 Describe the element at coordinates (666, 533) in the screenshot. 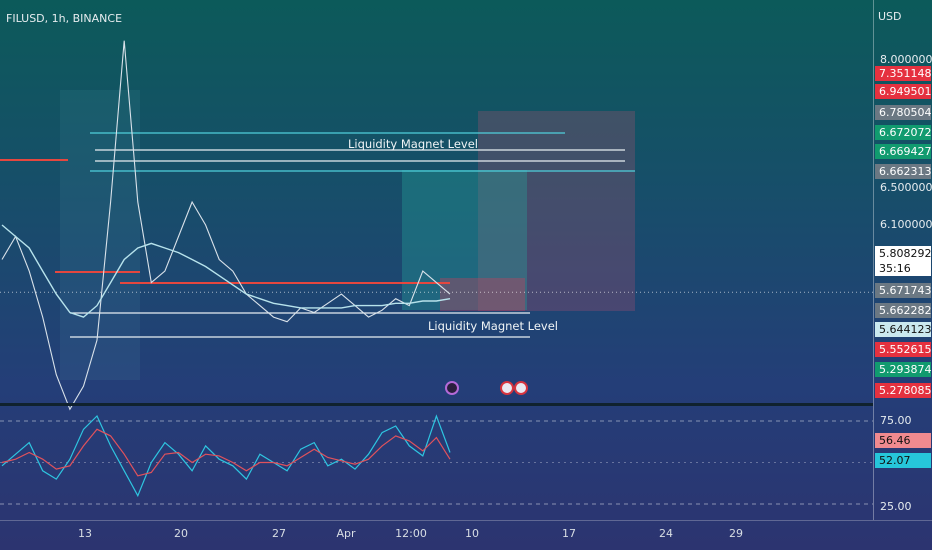

I see `time-label: 24` at that location.